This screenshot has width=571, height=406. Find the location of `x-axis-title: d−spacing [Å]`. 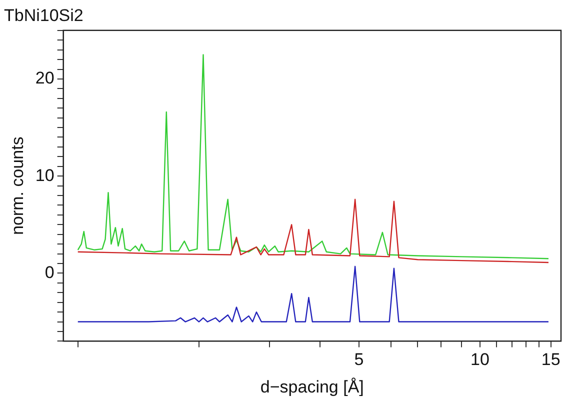

x-axis-title: d−spacing [Å] is located at coordinates (312, 386).